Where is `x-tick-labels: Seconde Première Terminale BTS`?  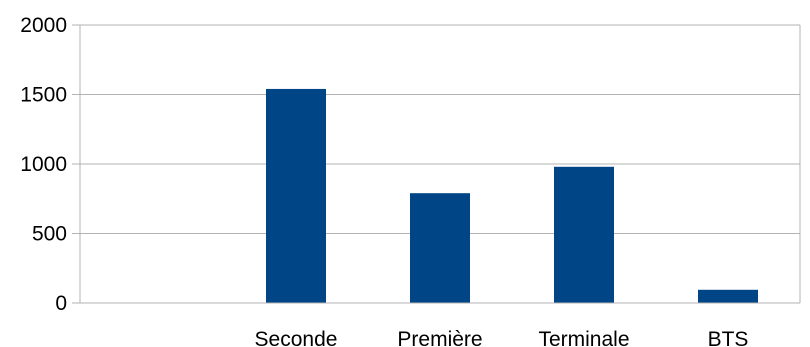
x-tick-labels: Seconde Première Terminale BTS is located at coordinates (502, 337).